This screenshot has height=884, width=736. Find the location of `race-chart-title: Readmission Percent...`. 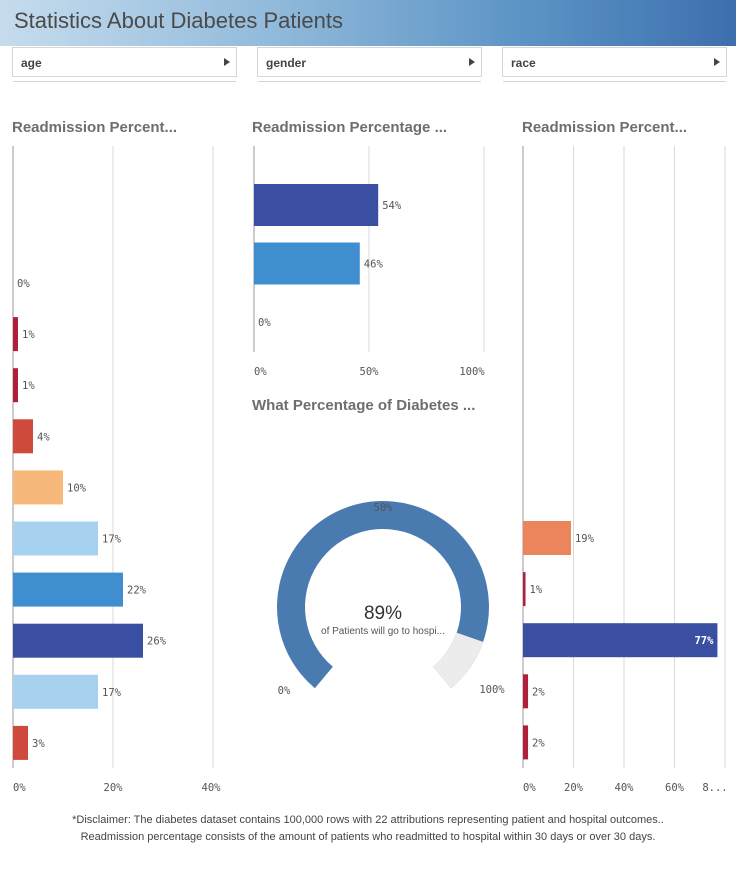

race-chart-title: Readmission Percent... is located at coordinates (605, 127).